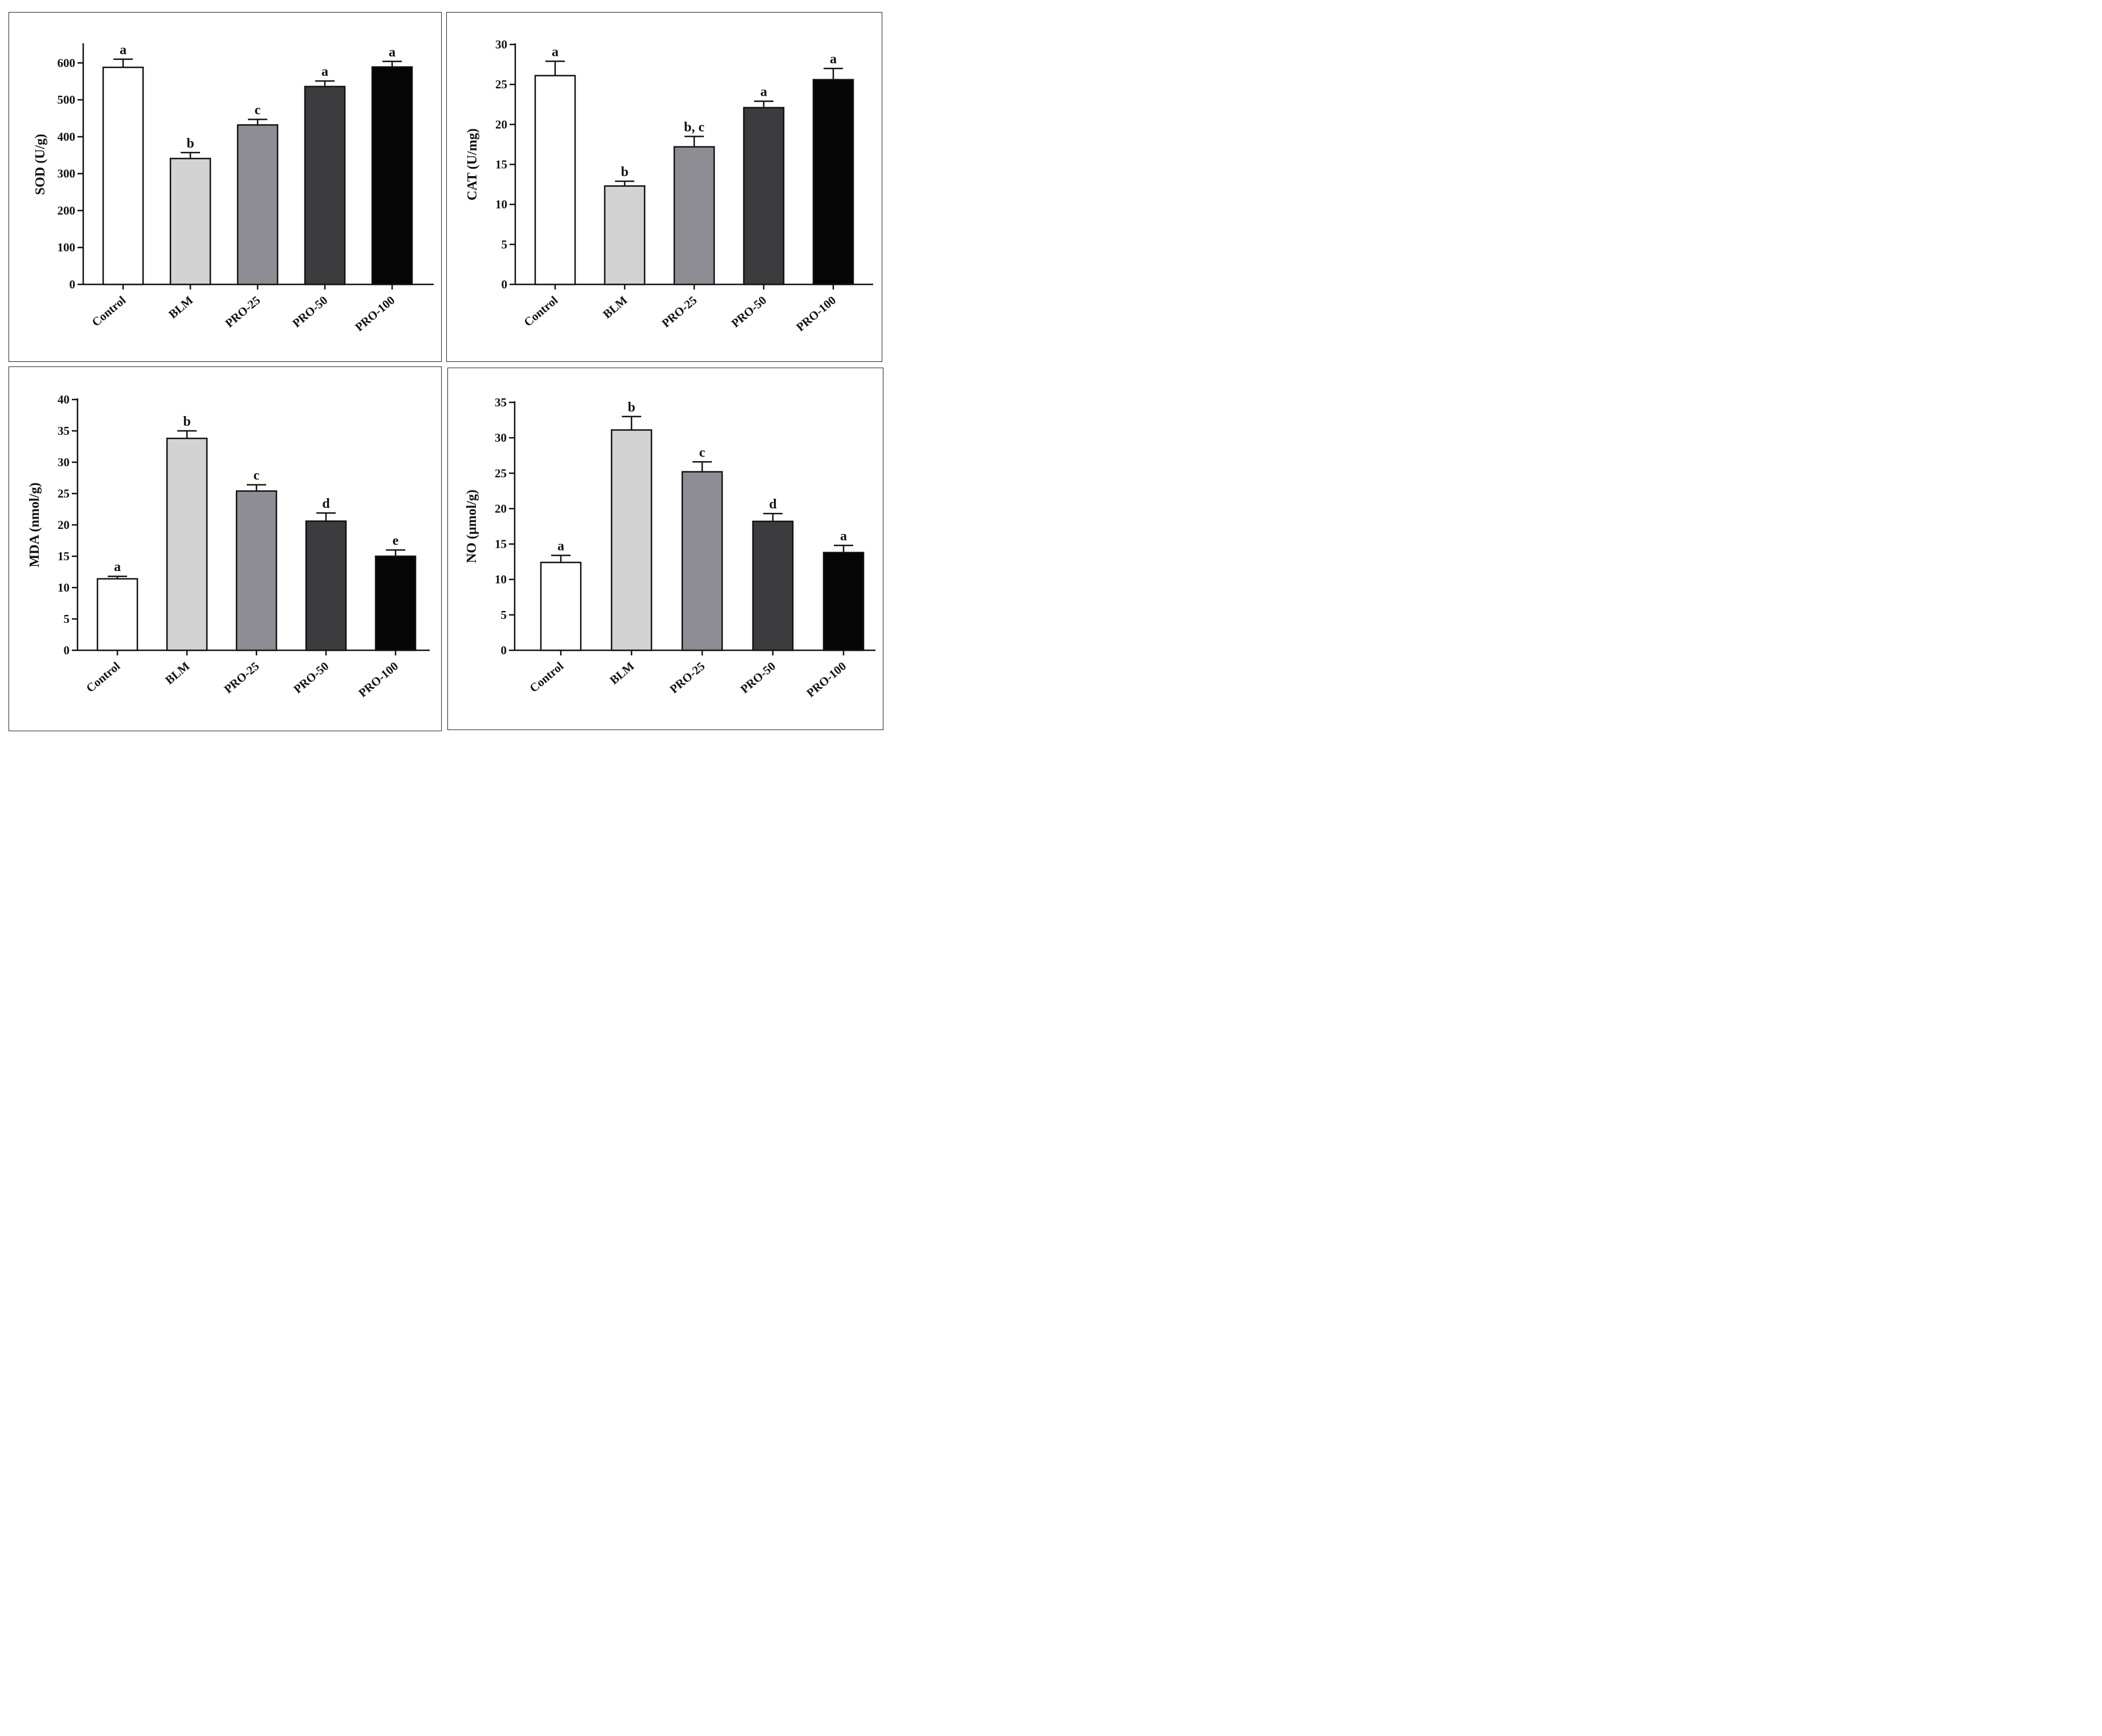  Describe the element at coordinates (501, 85) in the screenshot. I see `cat-y-tick-label: 25` at that location.